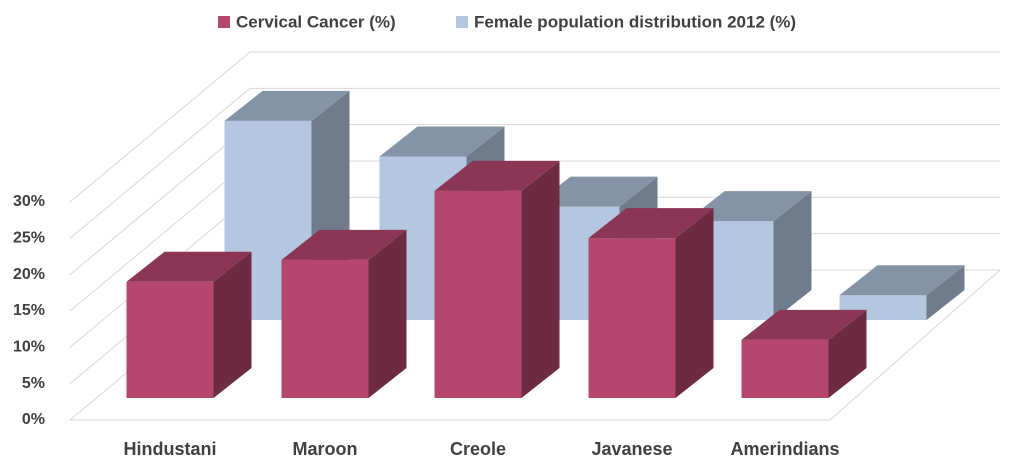 This screenshot has height=465, width=1017. I want to click on x-tick-label: Hindustani, so click(170, 449).